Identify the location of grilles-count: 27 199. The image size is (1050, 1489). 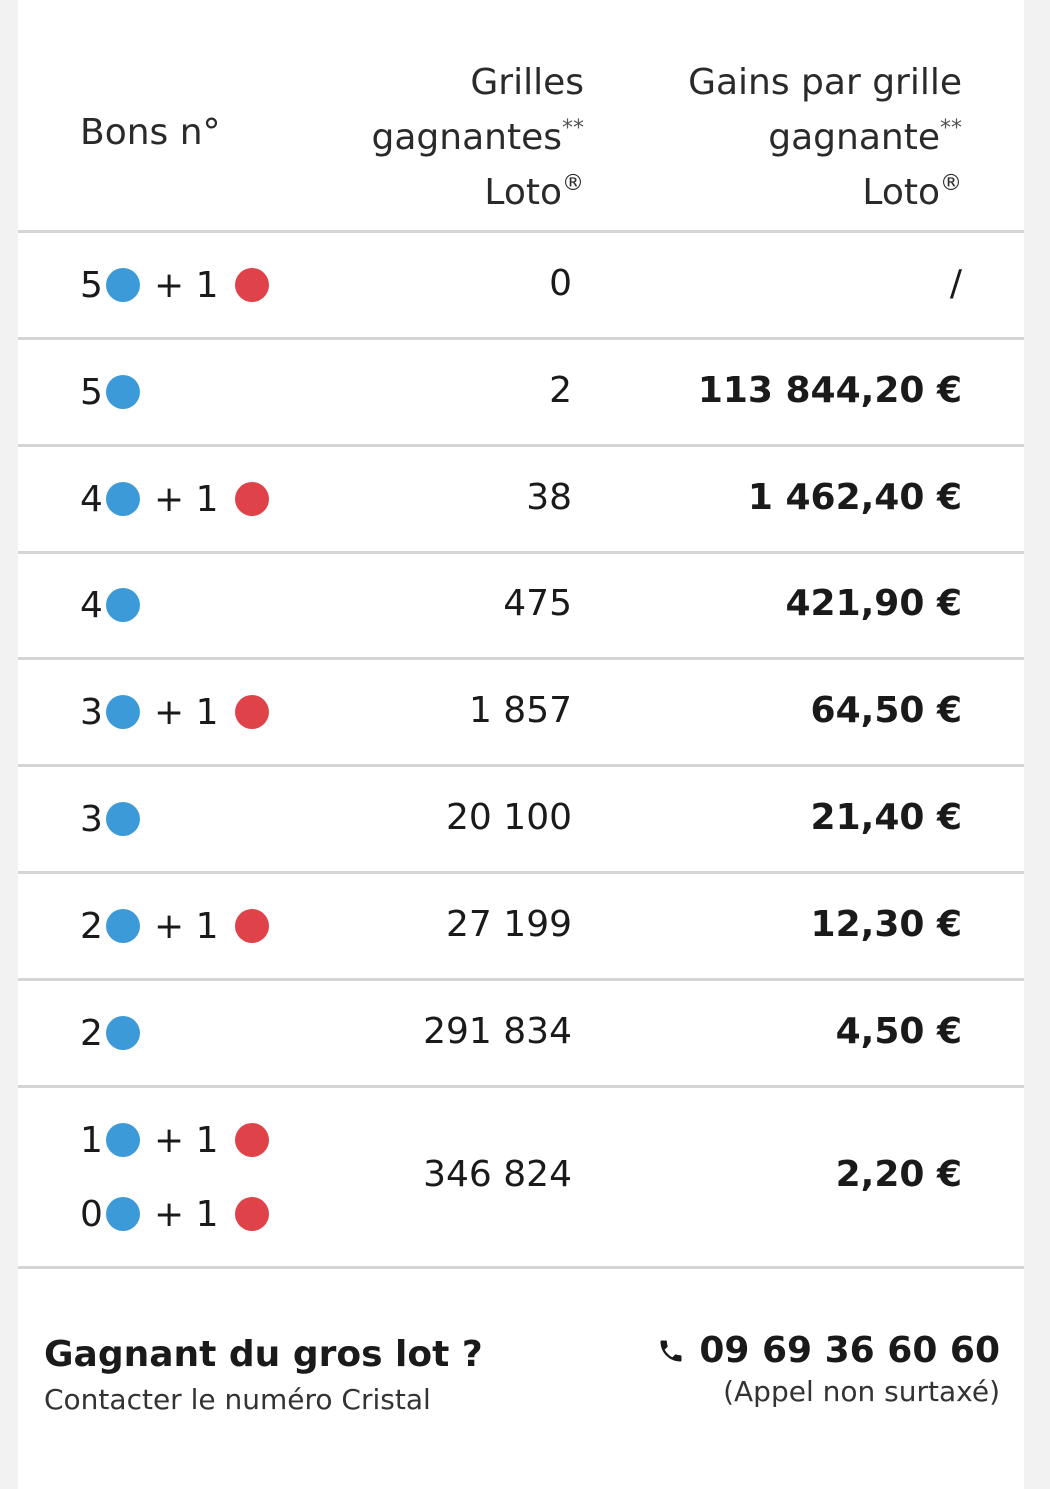
(509, 924).